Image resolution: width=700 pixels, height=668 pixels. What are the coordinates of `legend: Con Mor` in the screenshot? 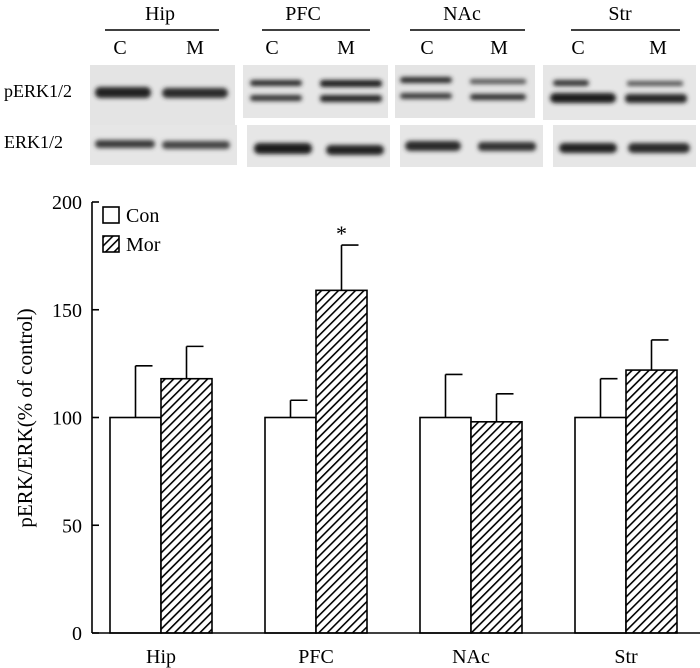 It's located at (131, 230).